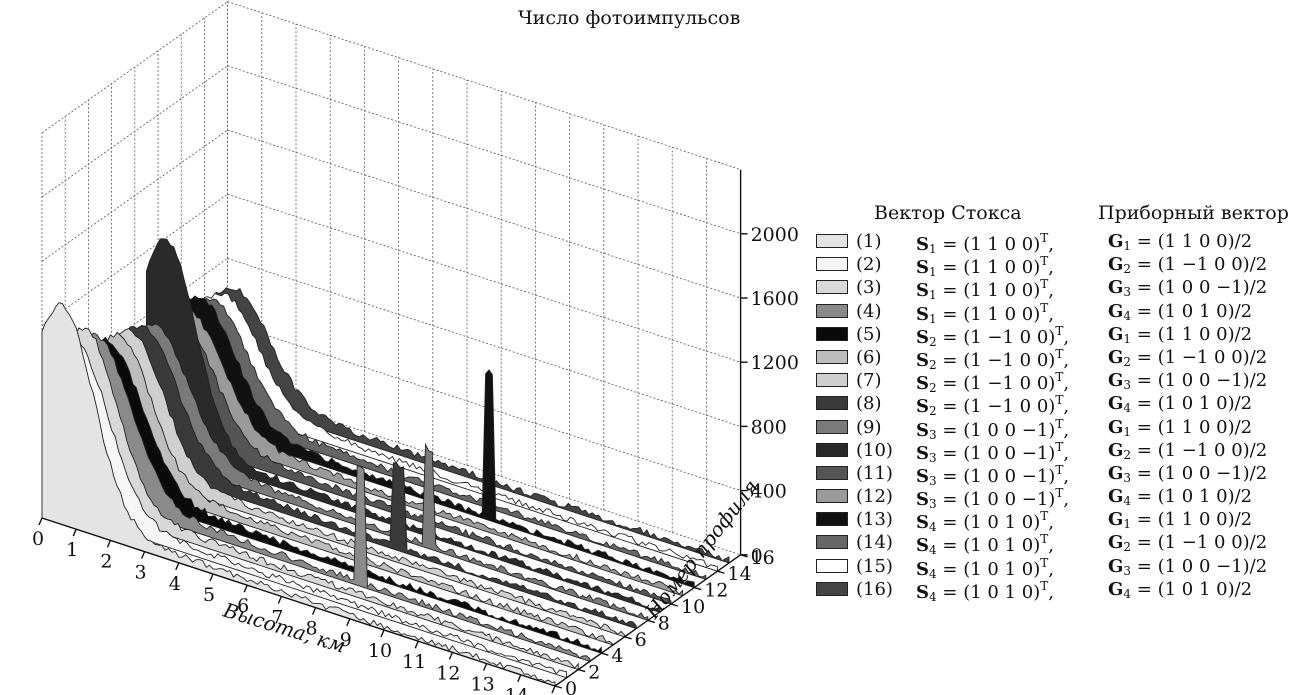 This screenshot has height=695, width=1301. I want to click on x-tick-label: 1, so click(72, 550).